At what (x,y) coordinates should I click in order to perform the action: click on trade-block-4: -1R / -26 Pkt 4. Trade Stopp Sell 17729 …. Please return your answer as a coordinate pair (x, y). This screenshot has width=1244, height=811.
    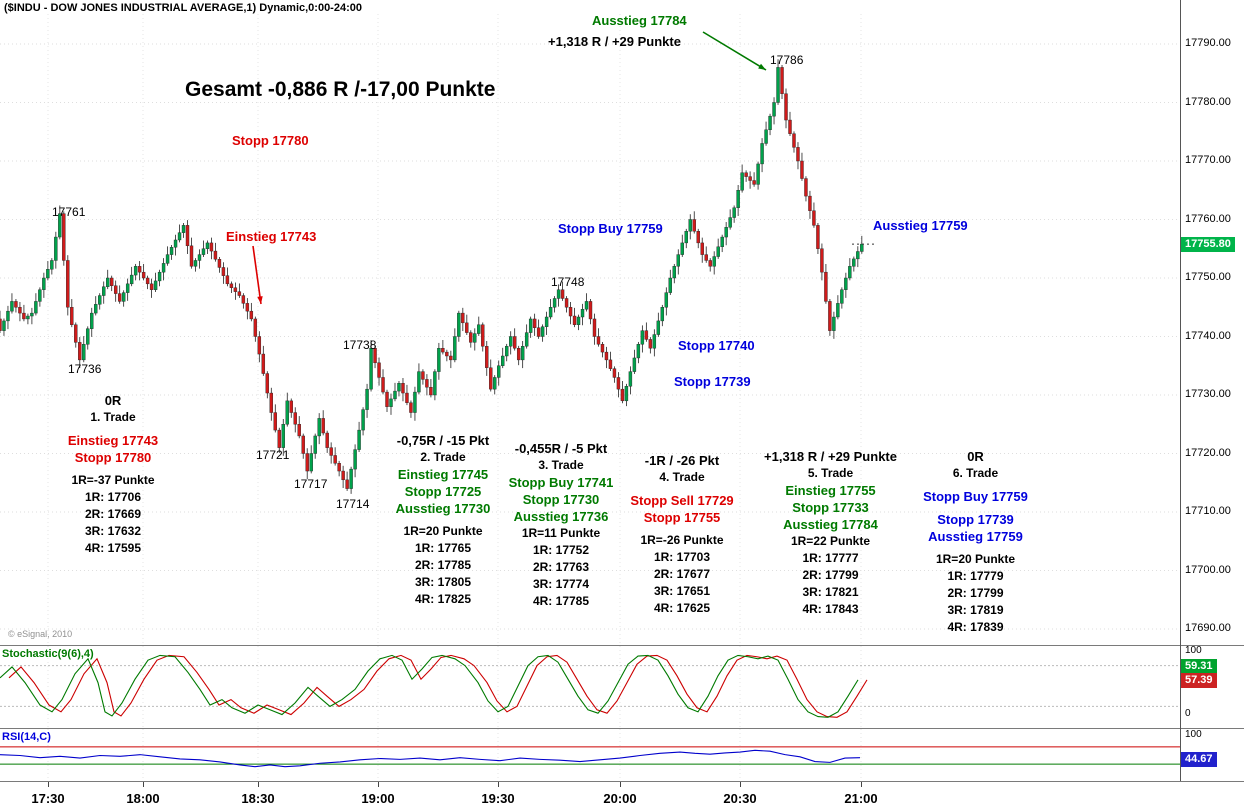
    Looking at the image, I should click on (682, 534).